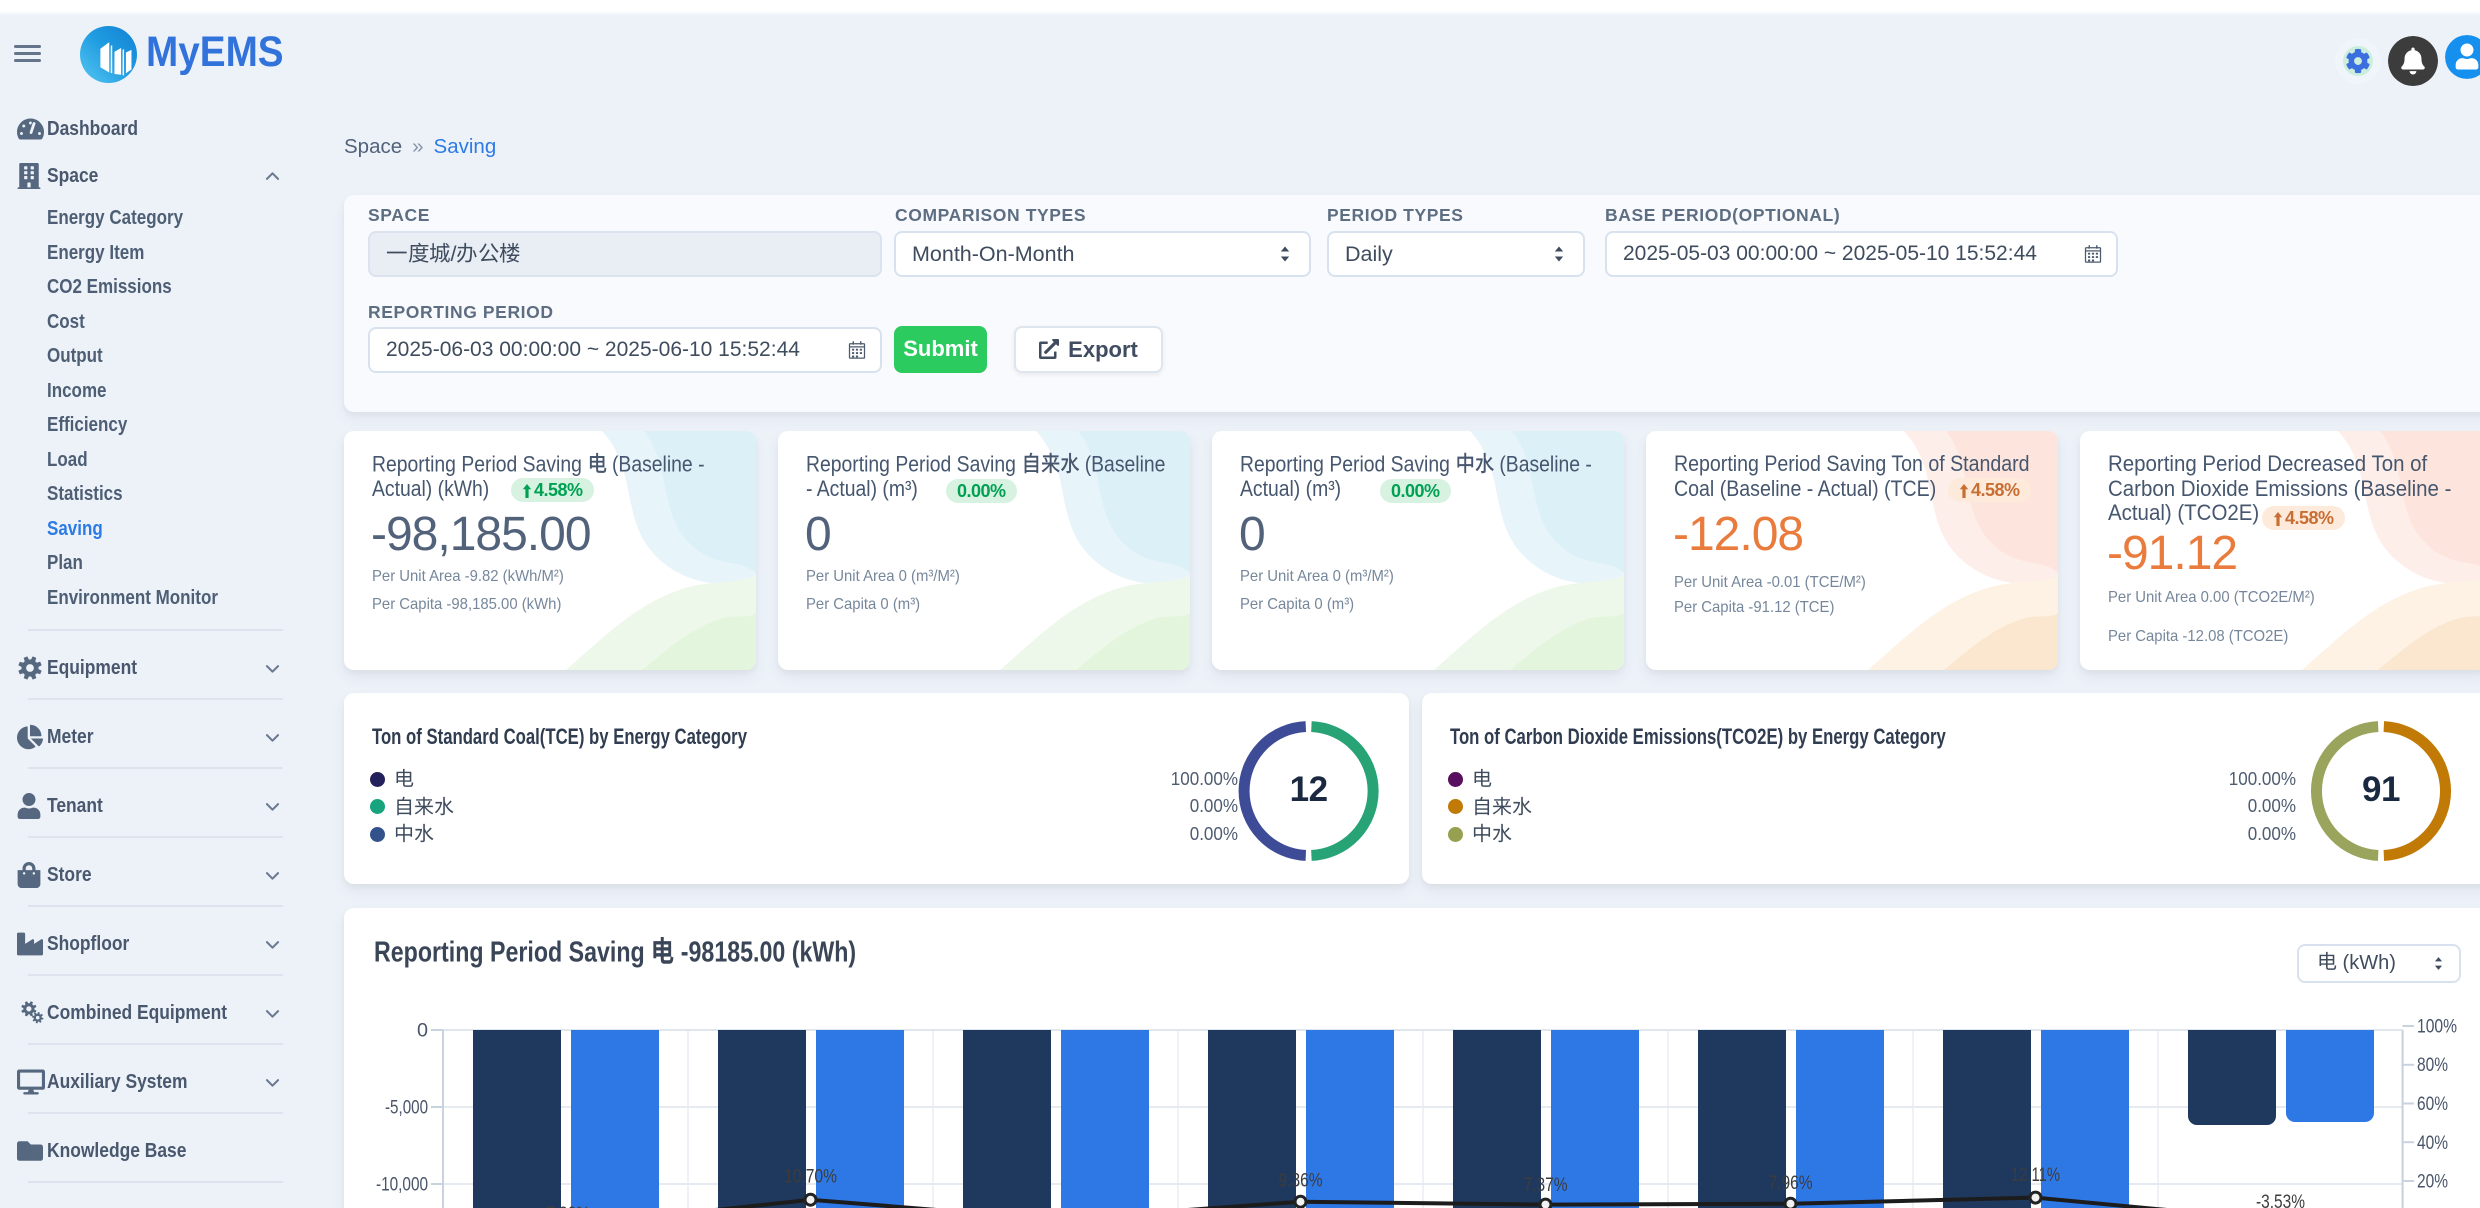  What do you see at coordinates (406, 1108) in the screenshot?
I see `svg-text: -5,000` at bounding box center [406, 1108].